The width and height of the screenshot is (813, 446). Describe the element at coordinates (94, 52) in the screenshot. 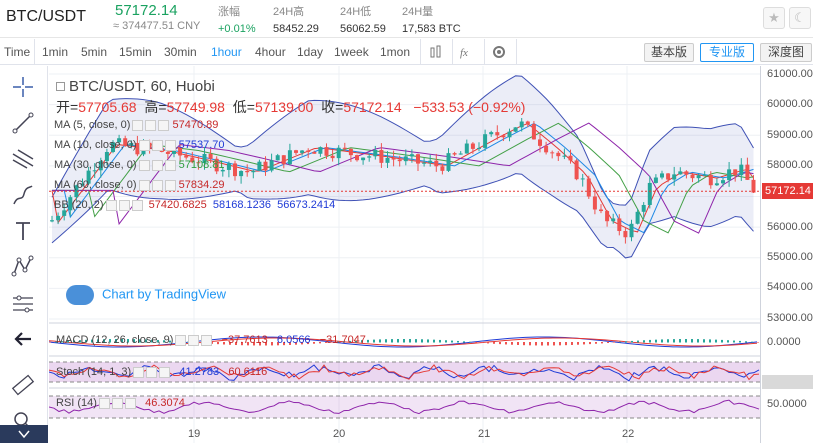

I see `interval-5min: 5min` at that location.